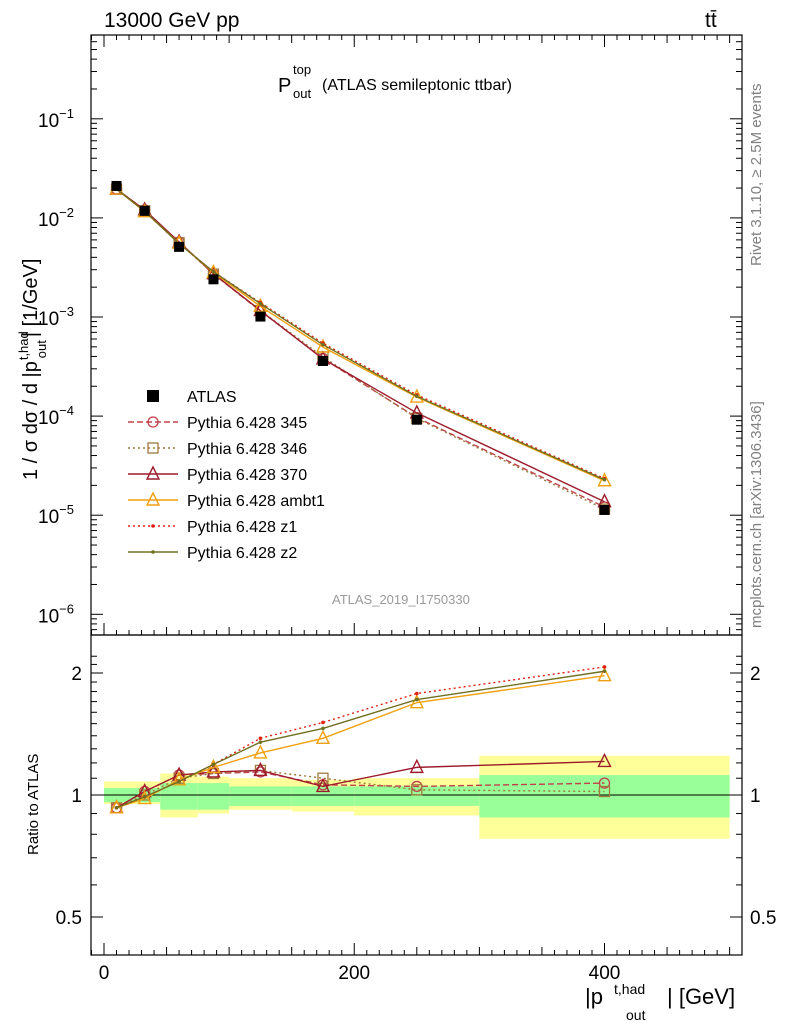  Describe the element at coordinates (756, 175) in the screenshot. I see `rivet-label: Rivet 3.1.10, ≥ 2.5M events` at that location.